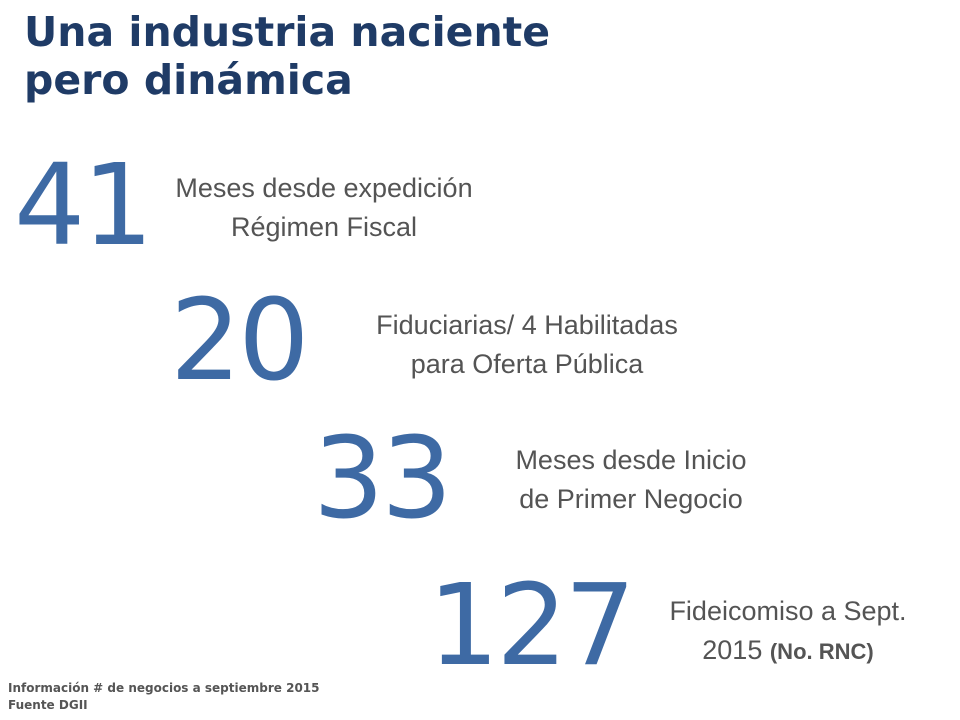 Image resolution: width=960 pixels, height=720 pixels. Describe the element at coordinates (821, 651) in the screenshot. I see `rnc-note: (No. RNC)` at that location.